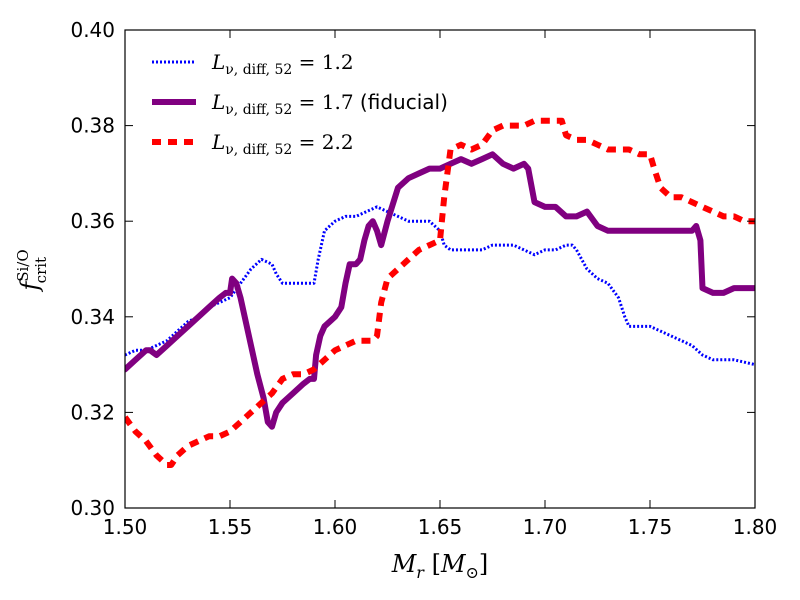 The width and height of the screenshot is (800, 600). What do you see at coordinates (92, 508) in the screenshot?
I see `y-tick-label: 0.30` at bounding box center [92, 508].